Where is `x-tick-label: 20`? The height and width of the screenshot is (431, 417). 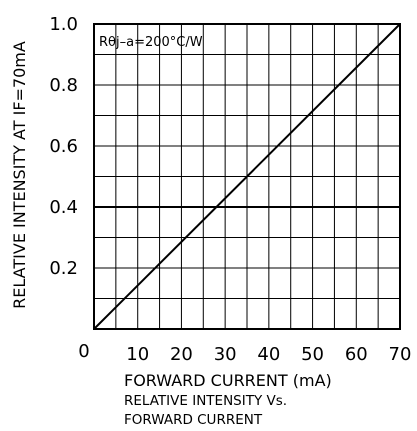 x-tick-label: 20 is located at coordinates (181, 354).